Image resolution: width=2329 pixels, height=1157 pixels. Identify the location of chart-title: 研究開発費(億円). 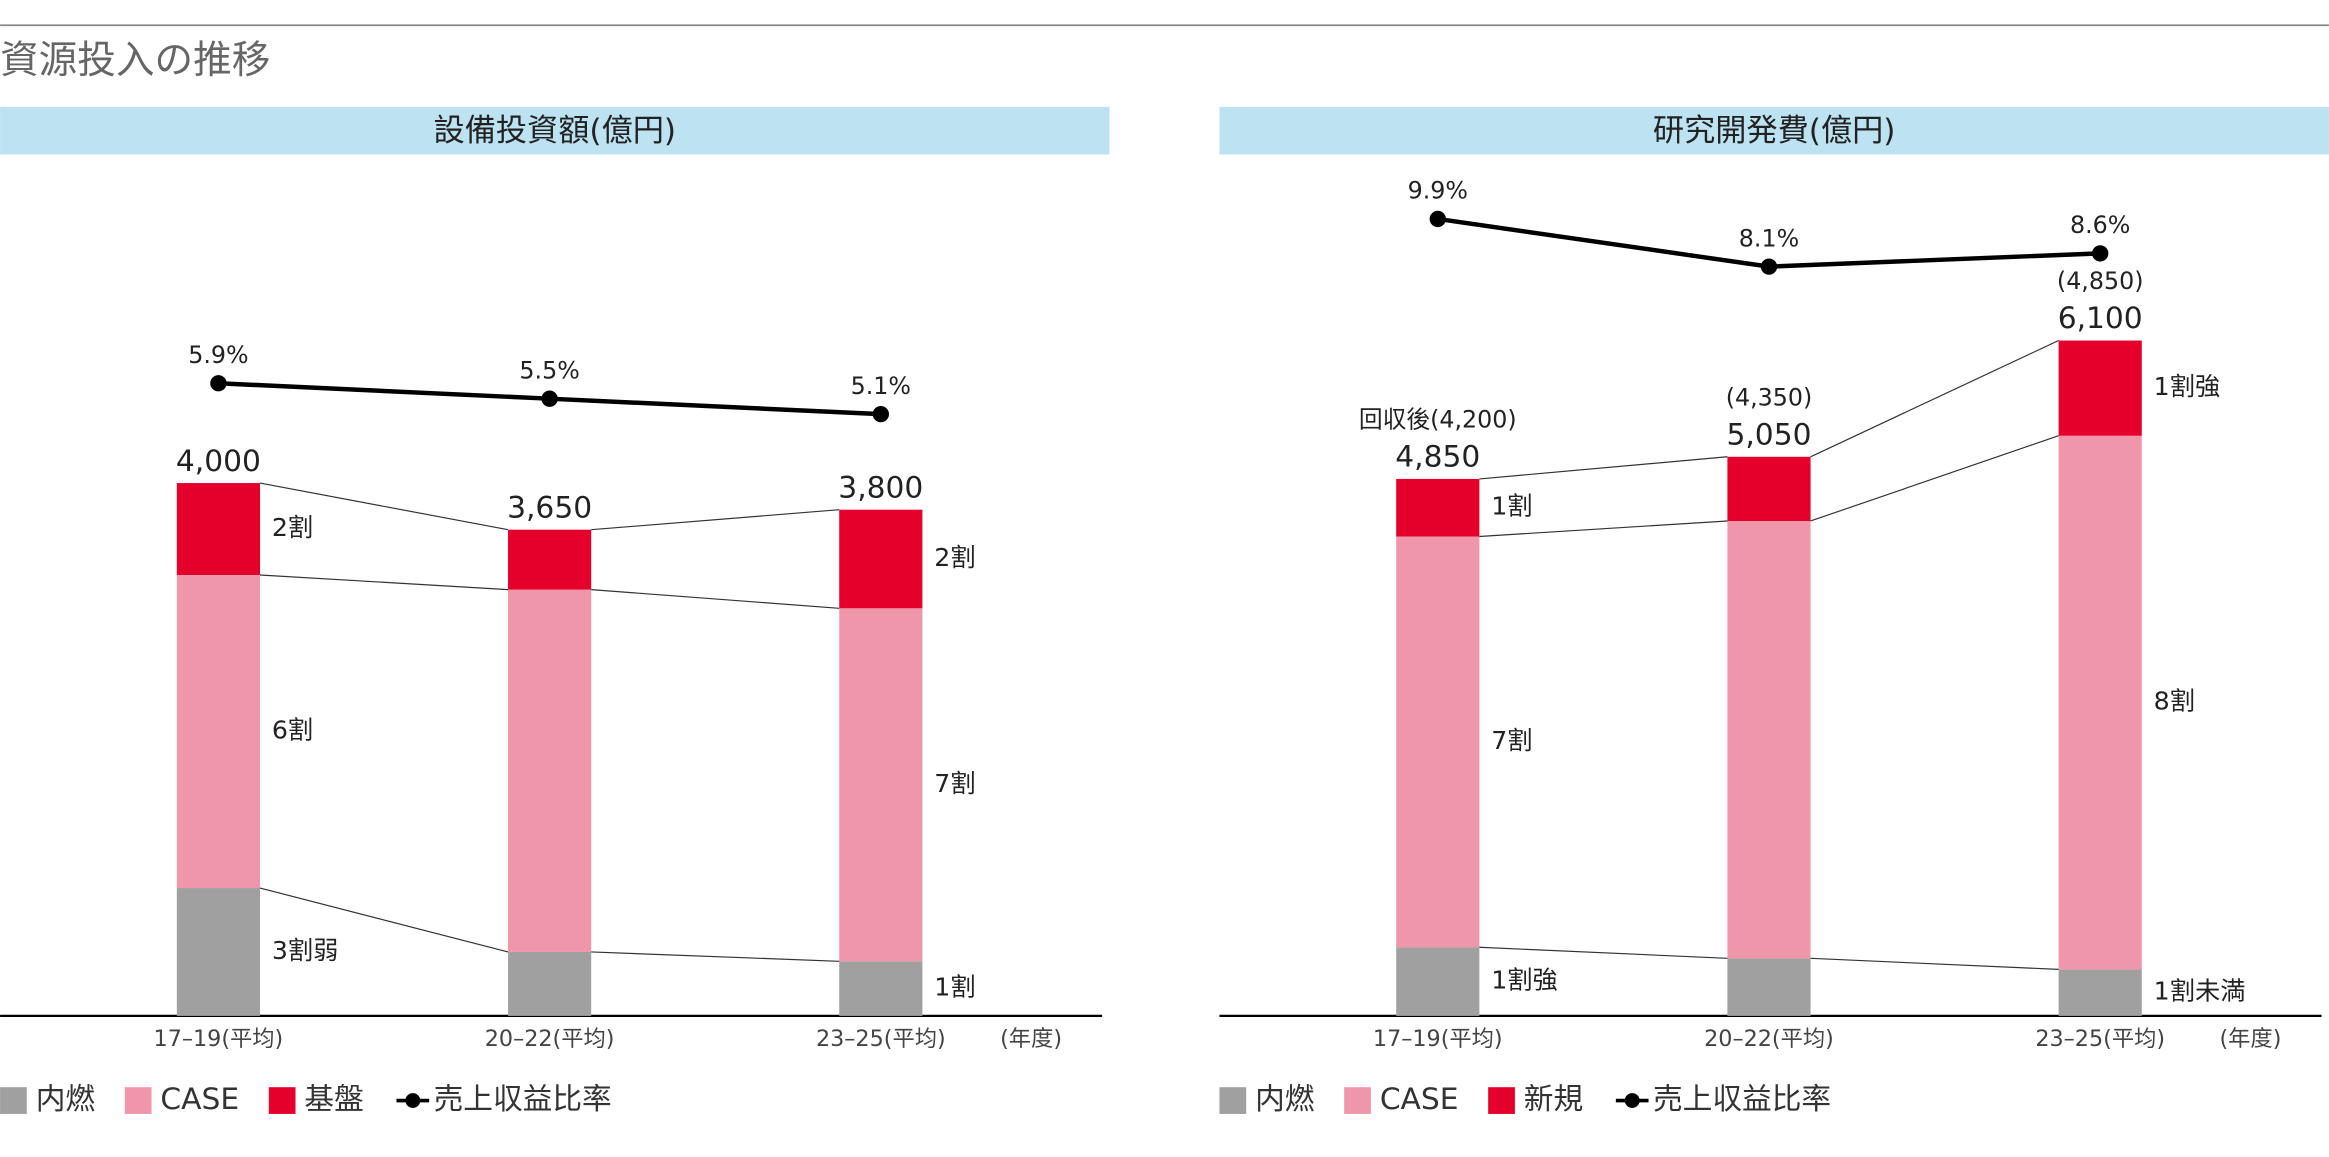
(1774, 131).